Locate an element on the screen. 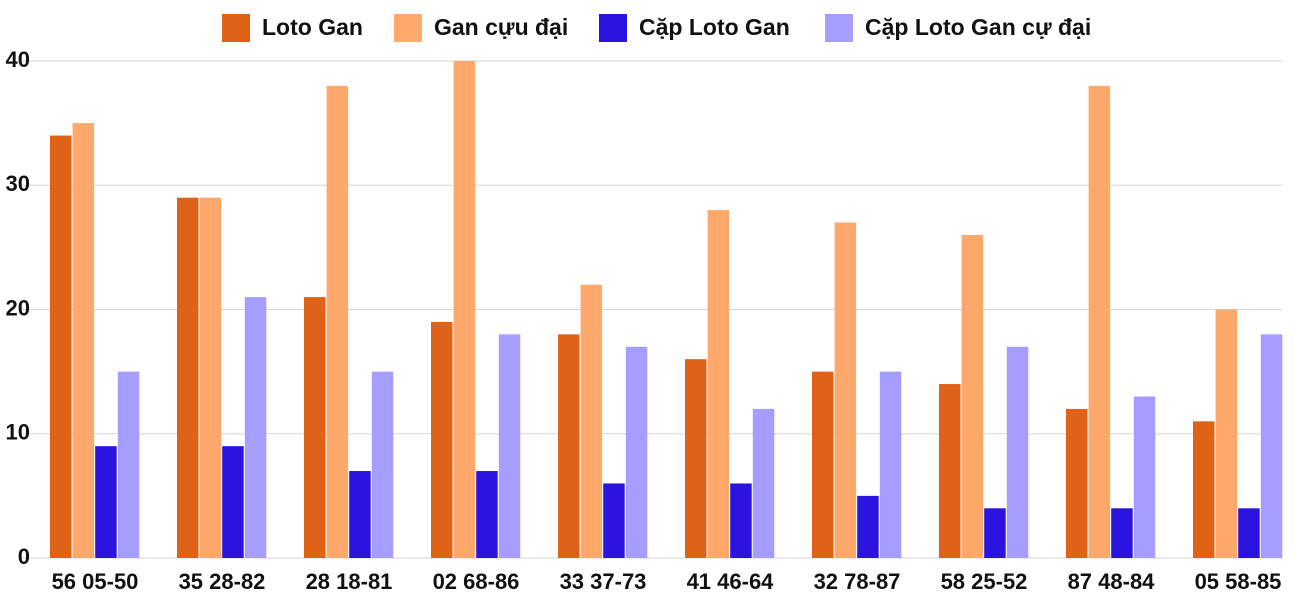  legend-label: Loto Gan is located at coordinates (312, 27).